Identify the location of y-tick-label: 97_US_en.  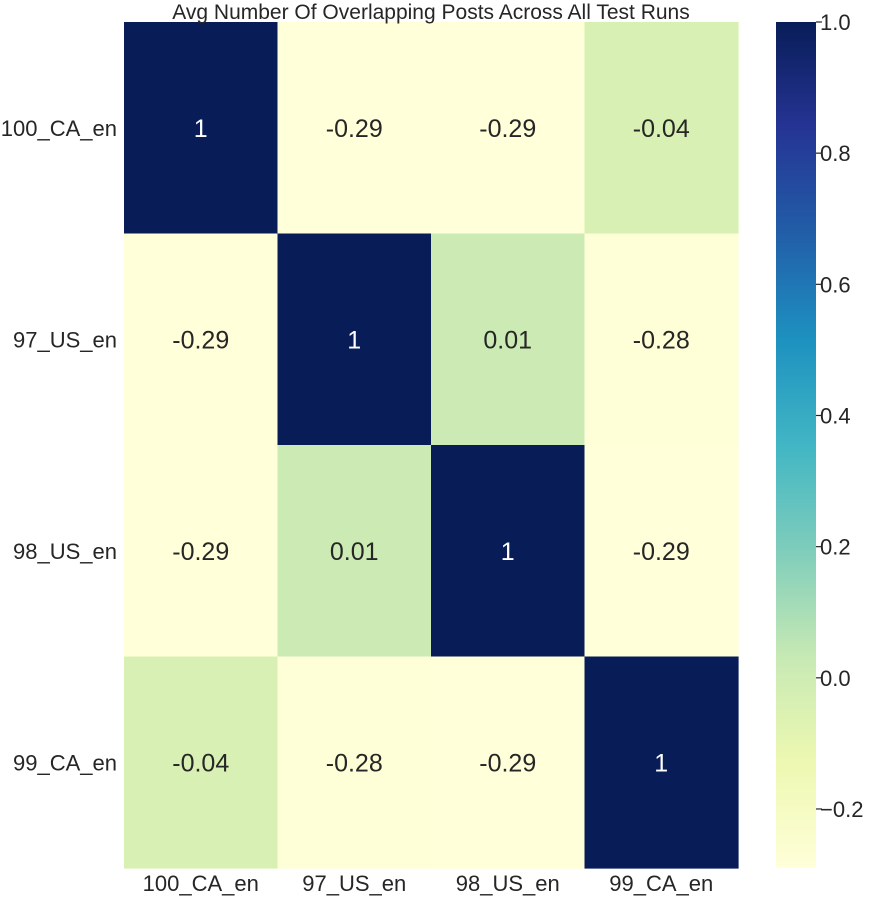
(65, 339).